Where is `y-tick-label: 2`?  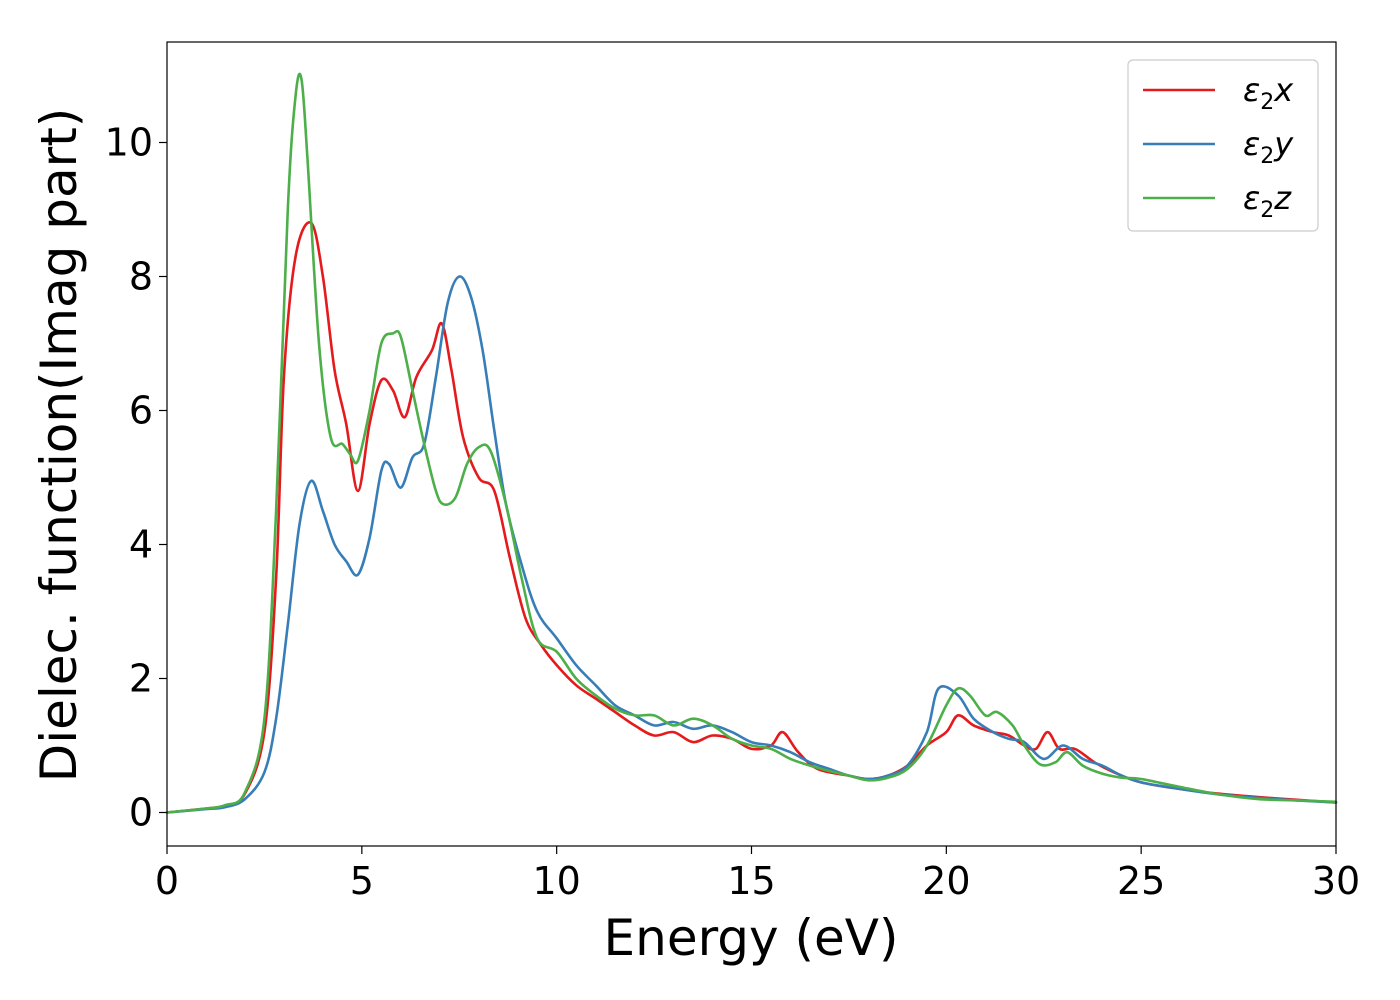 y-tick-label: 2 is located at coordinates (141, 679).